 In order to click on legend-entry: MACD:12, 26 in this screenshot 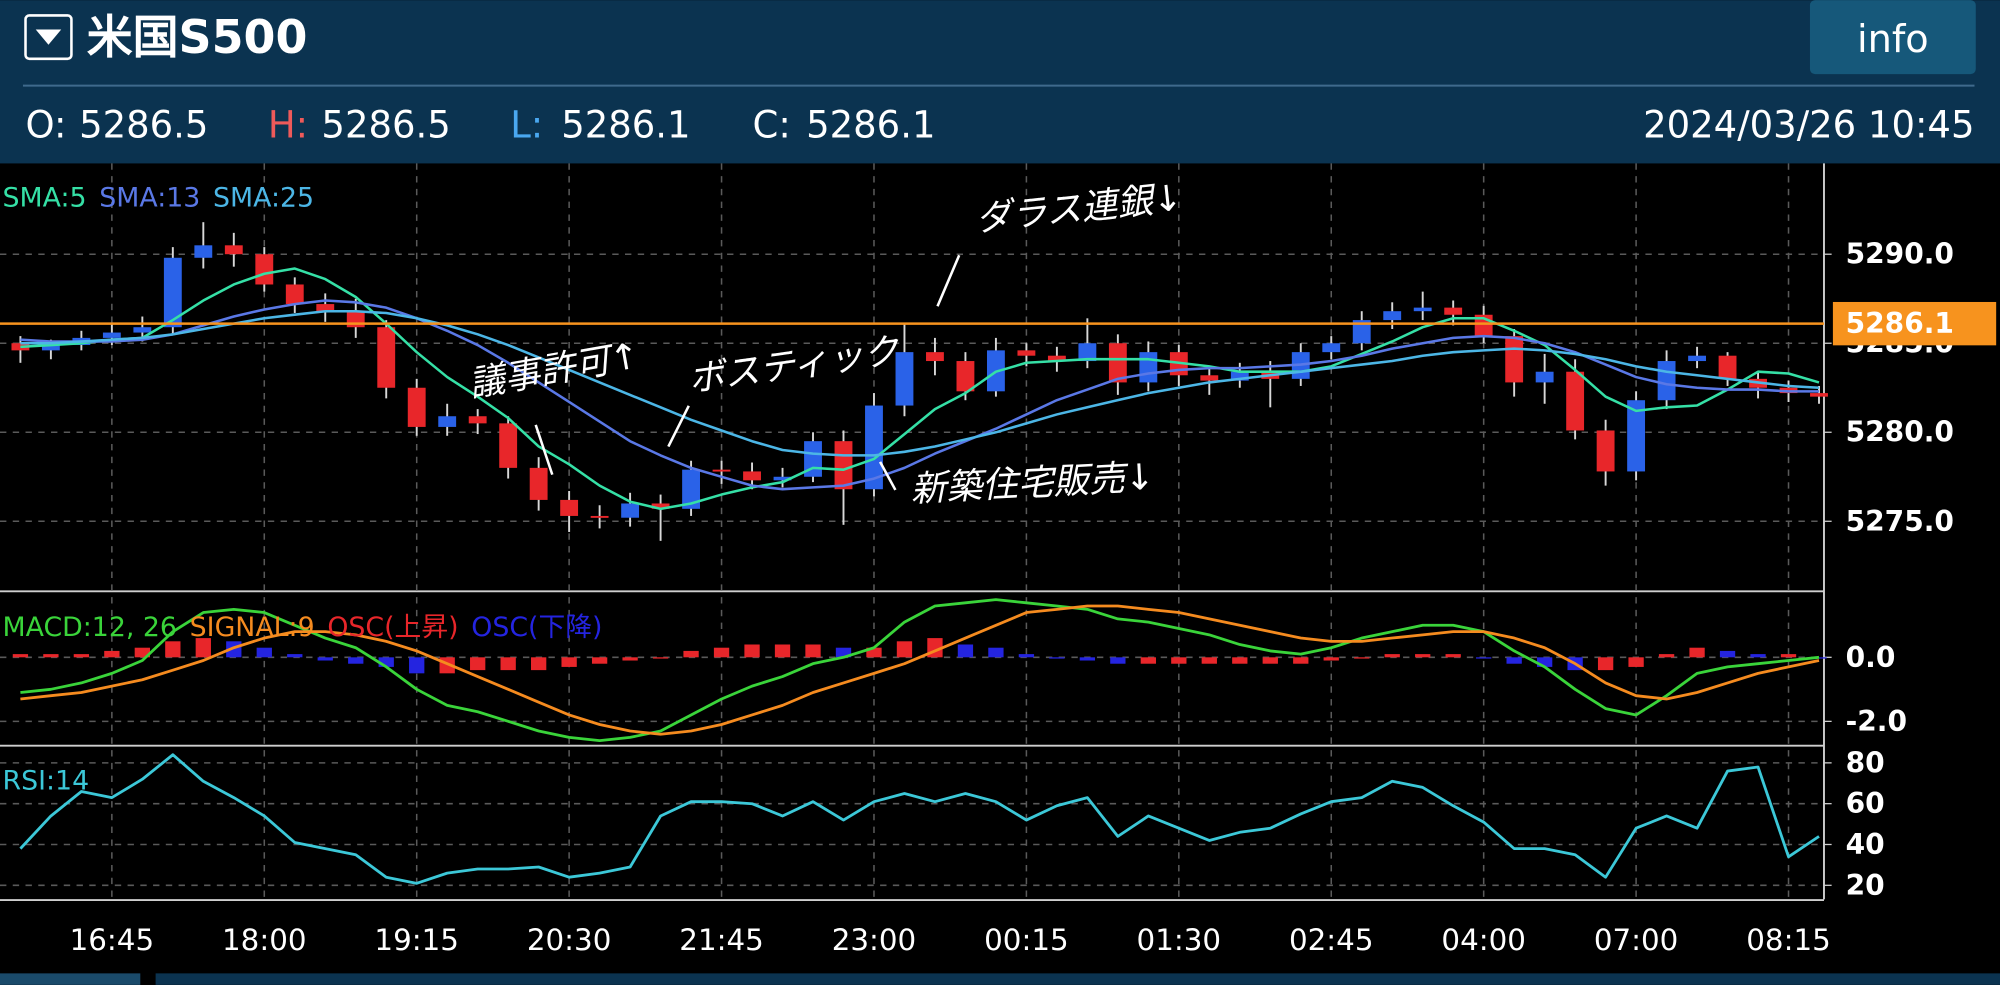, I will do `click(90, 627)`.